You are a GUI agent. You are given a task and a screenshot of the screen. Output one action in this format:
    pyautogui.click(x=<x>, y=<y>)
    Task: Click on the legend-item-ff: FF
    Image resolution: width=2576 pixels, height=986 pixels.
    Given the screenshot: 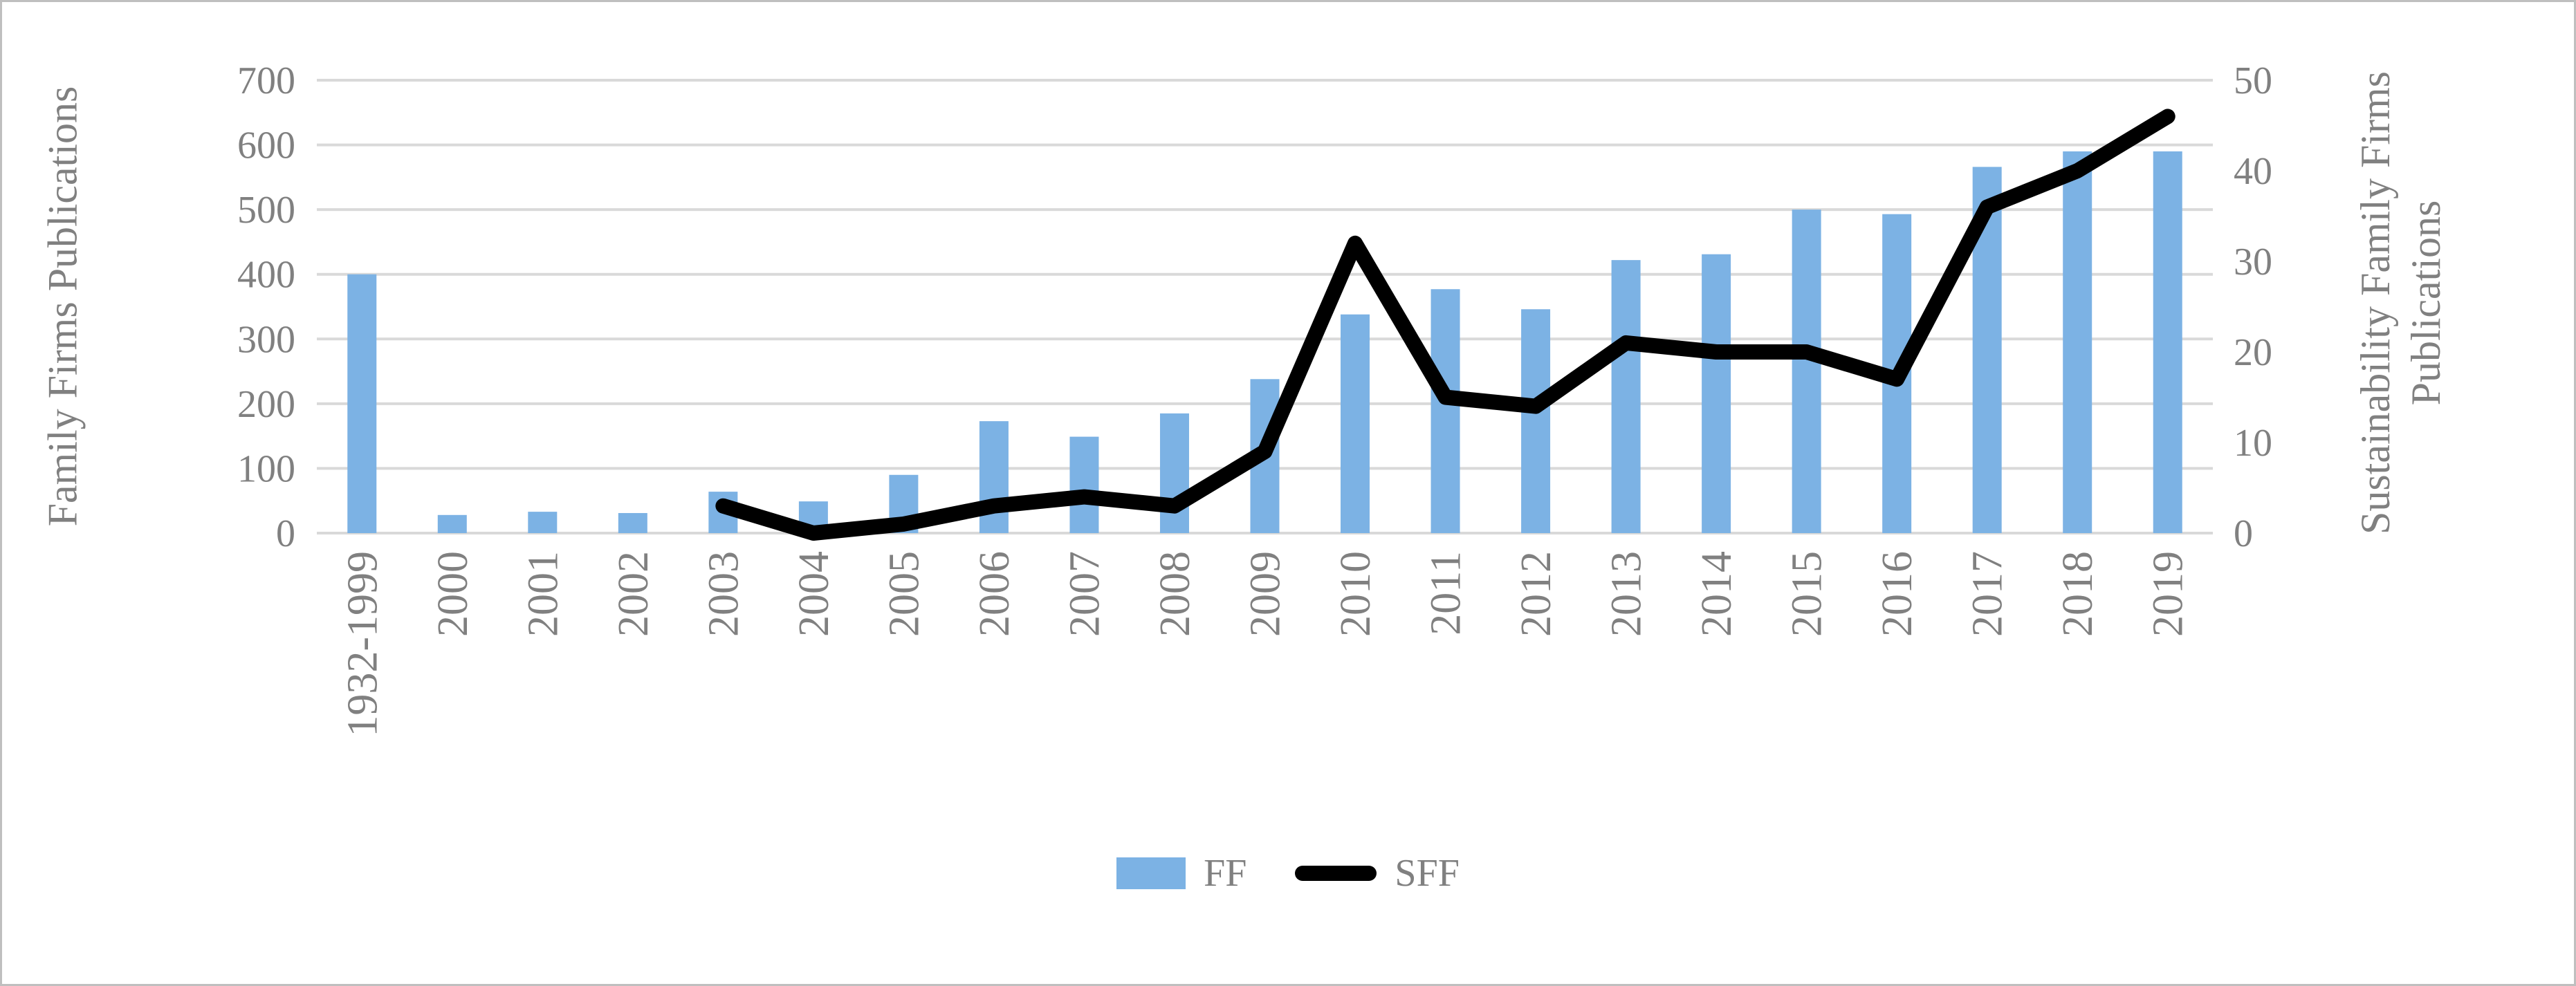 What is the action you would take?
    pyautogui.click(x=1181, y=873)
    